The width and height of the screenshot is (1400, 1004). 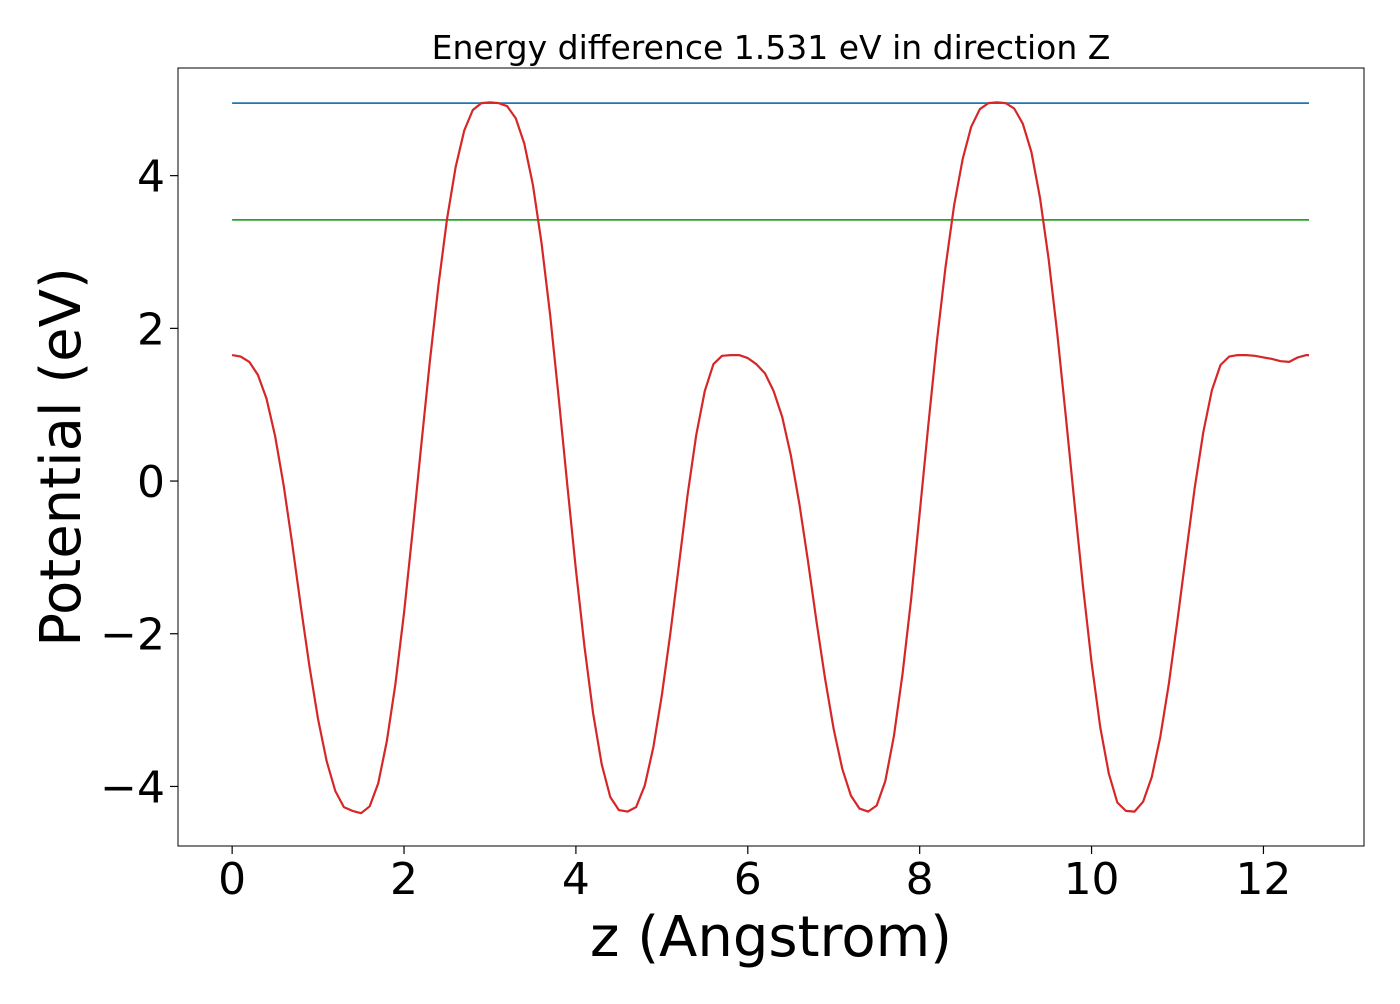 What do you see at coordinates (151, 177) in the screenshot?
I see `y-tick-label: 4` at bounding box center [151, 177].